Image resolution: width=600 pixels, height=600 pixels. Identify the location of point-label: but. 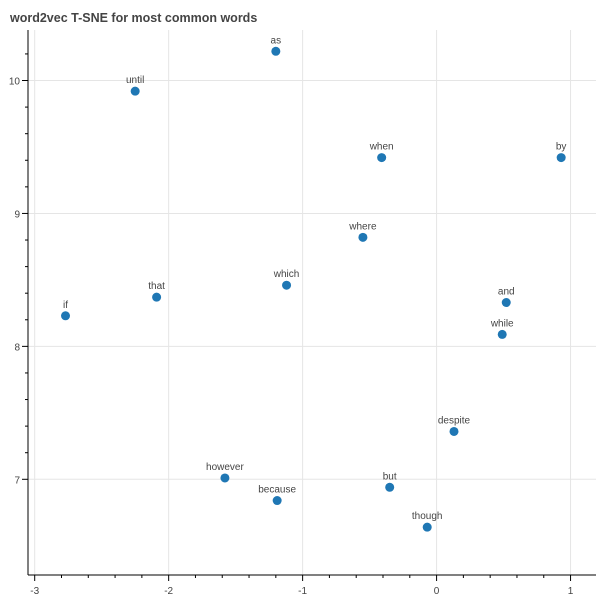
(390, 476).